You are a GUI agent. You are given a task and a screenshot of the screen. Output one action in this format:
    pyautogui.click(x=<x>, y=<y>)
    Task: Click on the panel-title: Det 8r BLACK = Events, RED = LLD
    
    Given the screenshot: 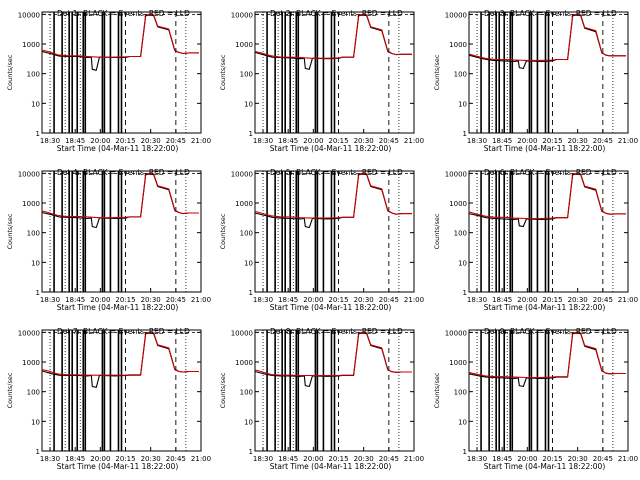 What is the action you would take?
    pyautogui.click(x=336, y=331)
    